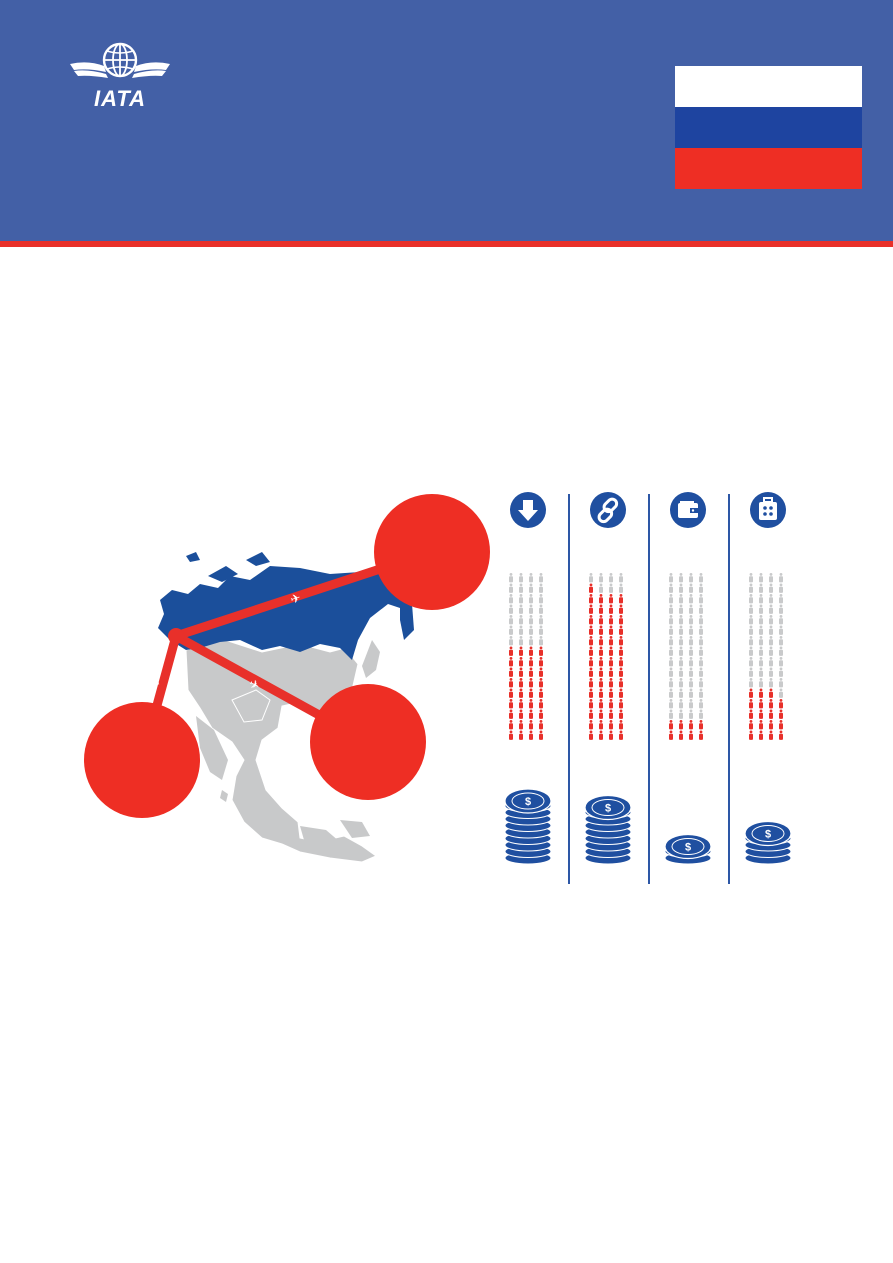 Image resolution: width=893 pixels, height=1263 pixels. What do you see at coordinates (223, 574) in the screenshot?
I see `russia-north-islands` at bounding box center [223, 574].